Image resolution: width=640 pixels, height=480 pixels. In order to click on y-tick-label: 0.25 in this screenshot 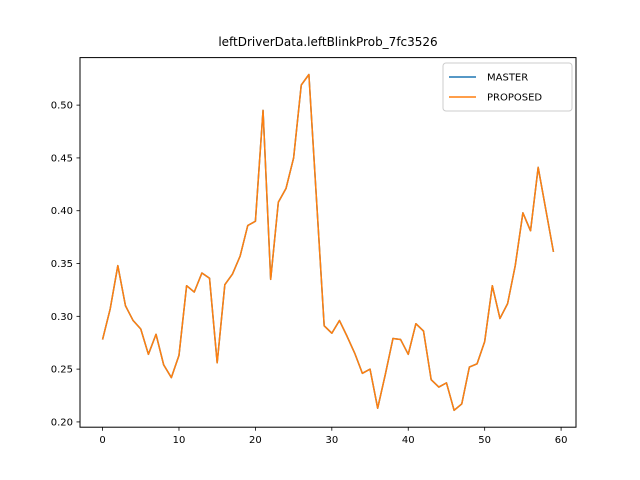, I will do `click(62, 370)`.